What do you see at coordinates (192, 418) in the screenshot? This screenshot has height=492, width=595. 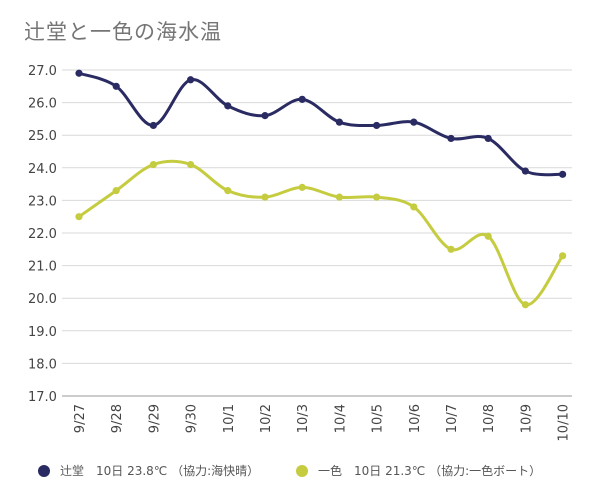 I see `x-tick-label: 9/30` at bounding box center [192, 418].